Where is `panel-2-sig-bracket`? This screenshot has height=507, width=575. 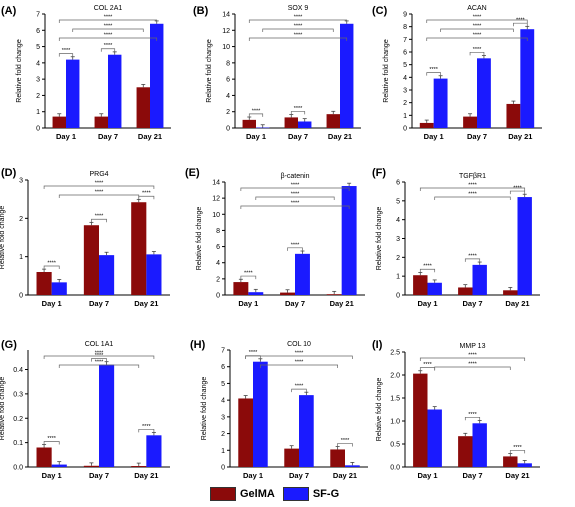
panel-2-sig-bracket is located at coordinates (256, 115).